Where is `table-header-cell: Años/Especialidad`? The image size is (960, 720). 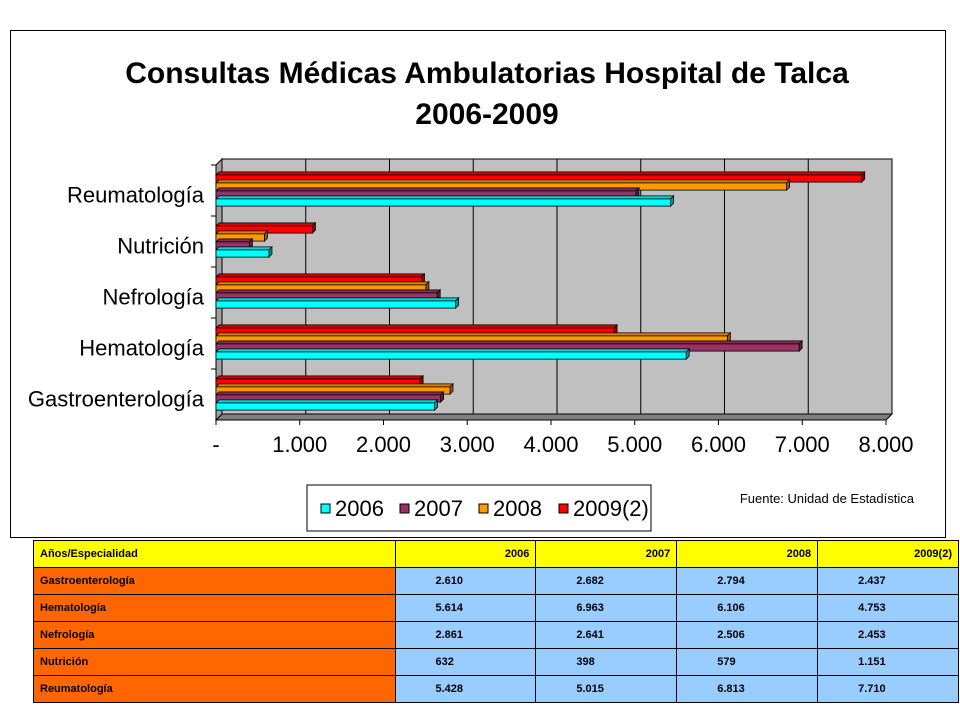
table-header-cell: Años/Especialidad is located at coordinates (214, 554).